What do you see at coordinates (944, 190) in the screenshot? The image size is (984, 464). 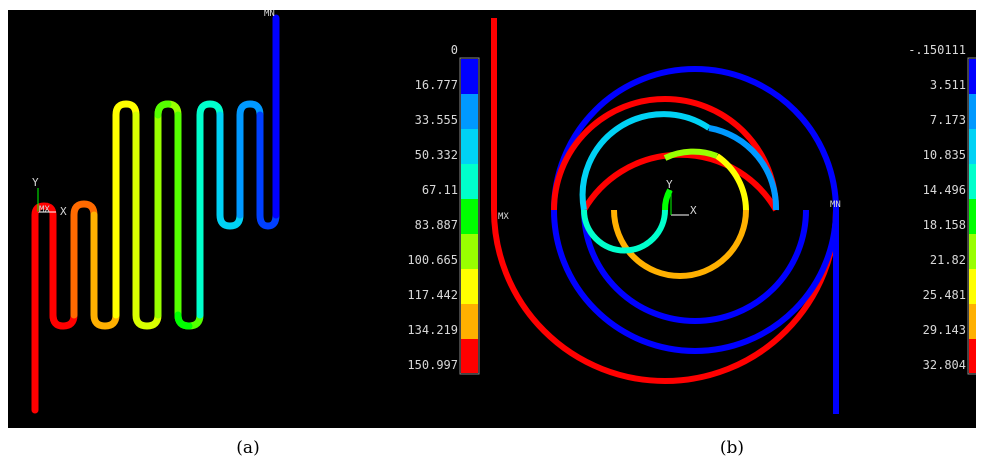 I see `legend-label: 14.496` at bounding box center [944, 190].